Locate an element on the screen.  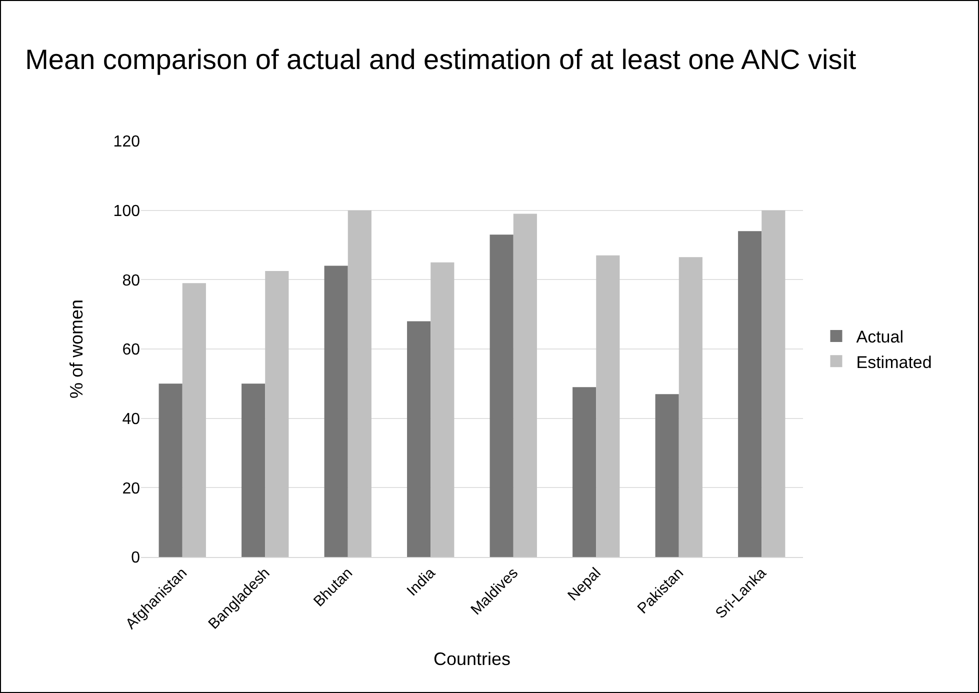
y-tick-label: 0 is located at coordinates (135, 558).